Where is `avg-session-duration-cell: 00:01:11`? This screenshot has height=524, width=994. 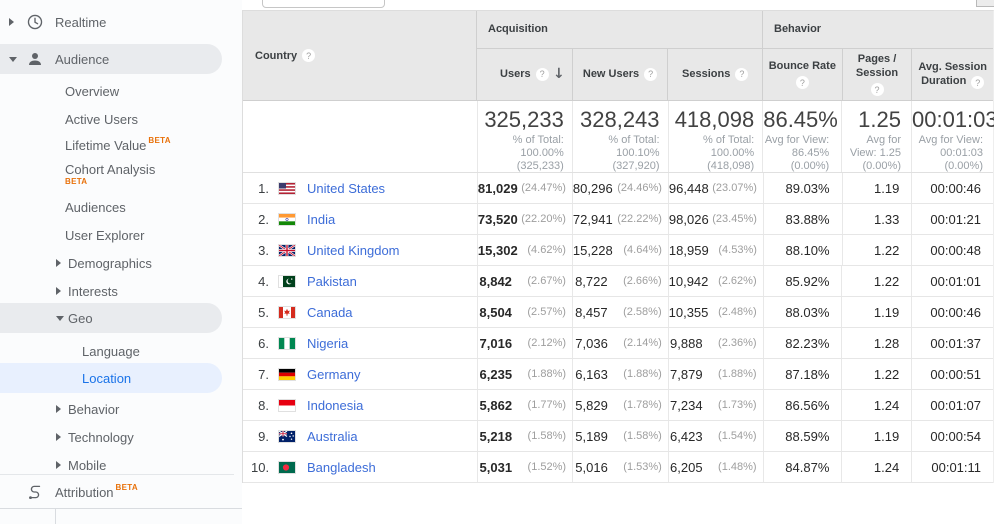
avg-session-duration-cell: 00:01:11 is located at coordinates (952, 467).